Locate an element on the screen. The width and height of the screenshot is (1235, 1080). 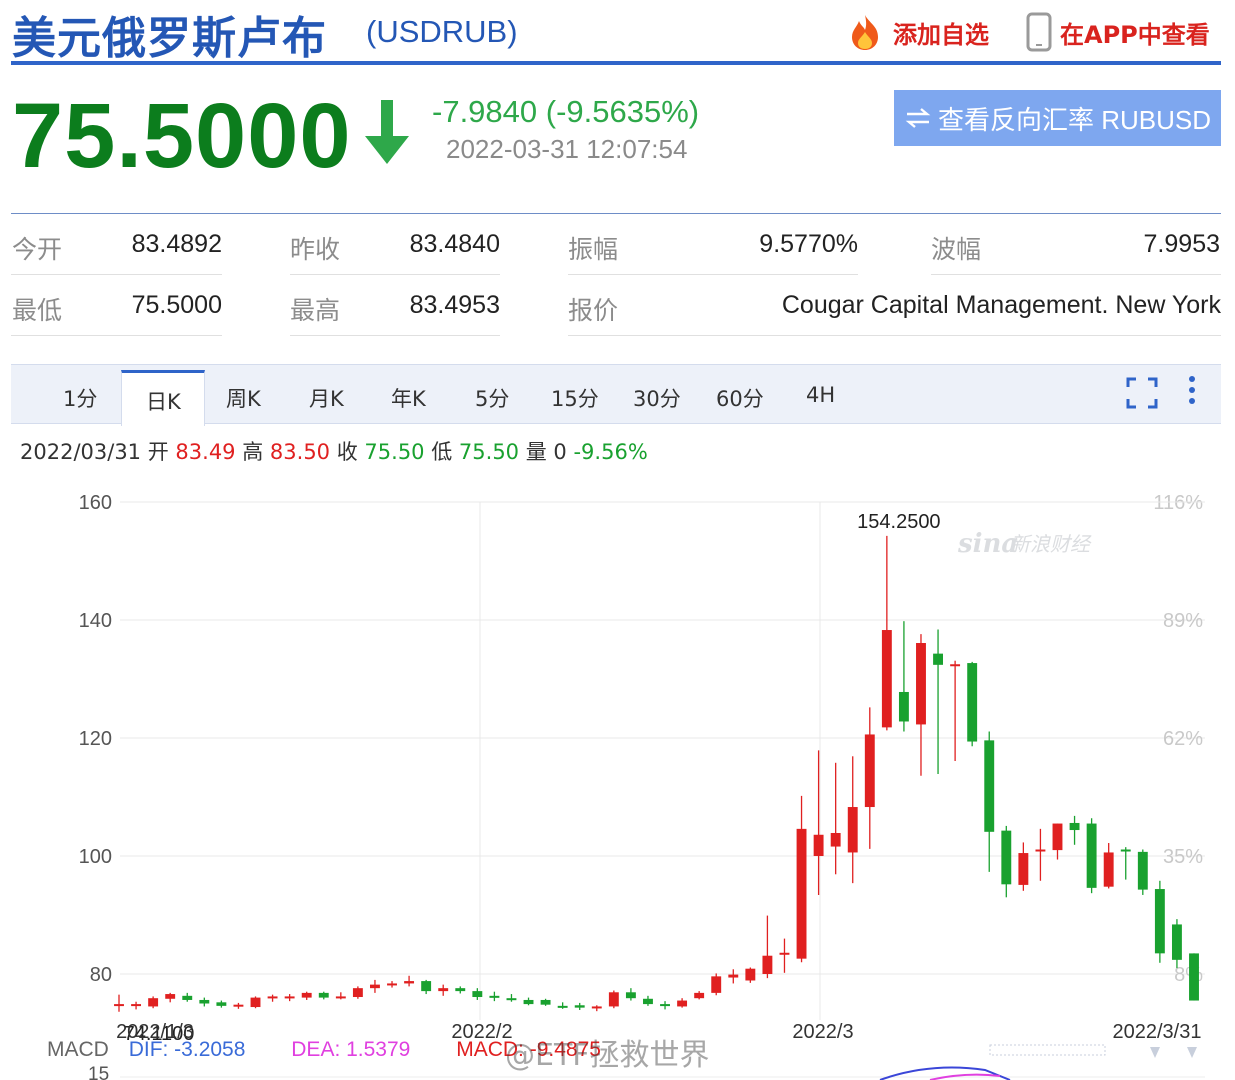
amplitude-label: 振幅 is located at coordinates (593, 249).